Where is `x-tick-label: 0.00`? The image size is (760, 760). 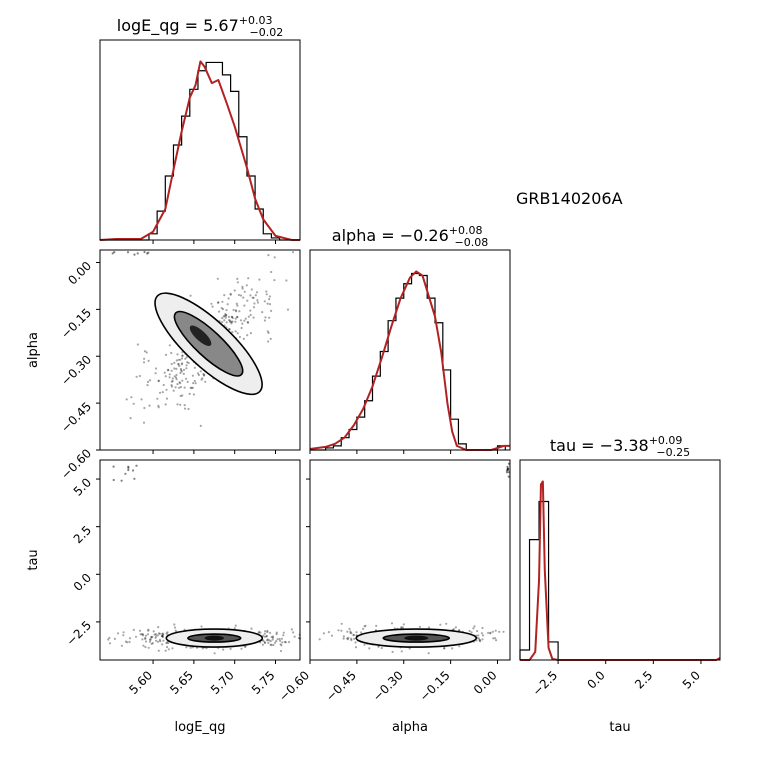 x-tick-label: 0.00 is located at coordinates (485, 682).